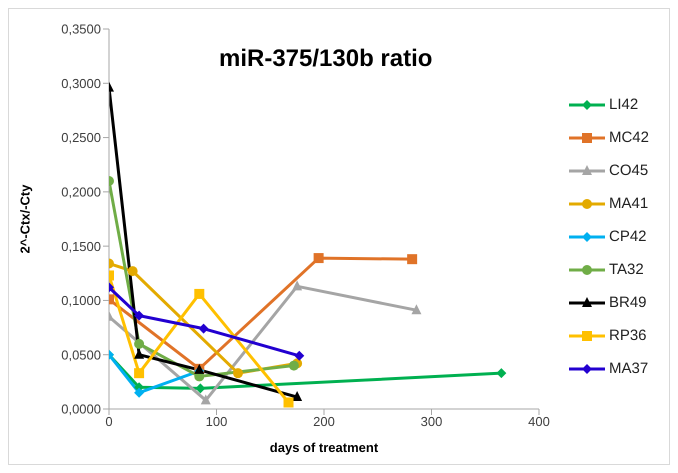 This screenshot has height=473, width=678. Describe the element at coordinates (628, 138) in the screenshot. I see `legend-label: MC42` at that location.